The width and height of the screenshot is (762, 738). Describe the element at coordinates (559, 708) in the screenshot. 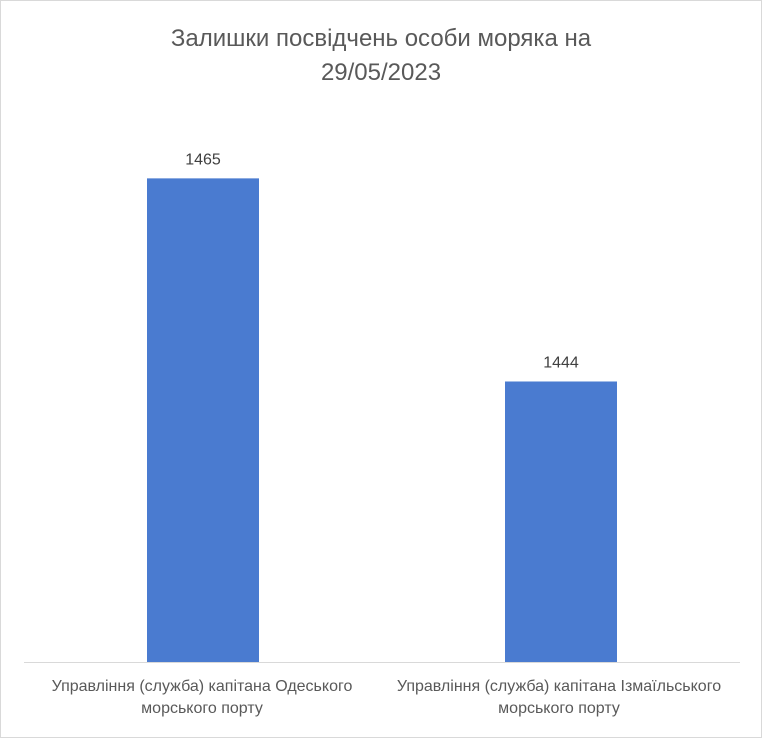

I see `category-label-izmail-line-2: морського порту` at that location.